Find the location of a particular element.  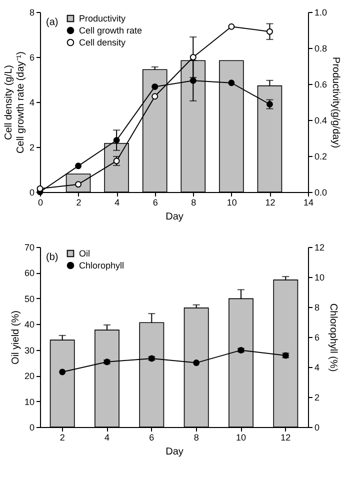

y-tick-label: 70 is located at coordinates (29, 247).